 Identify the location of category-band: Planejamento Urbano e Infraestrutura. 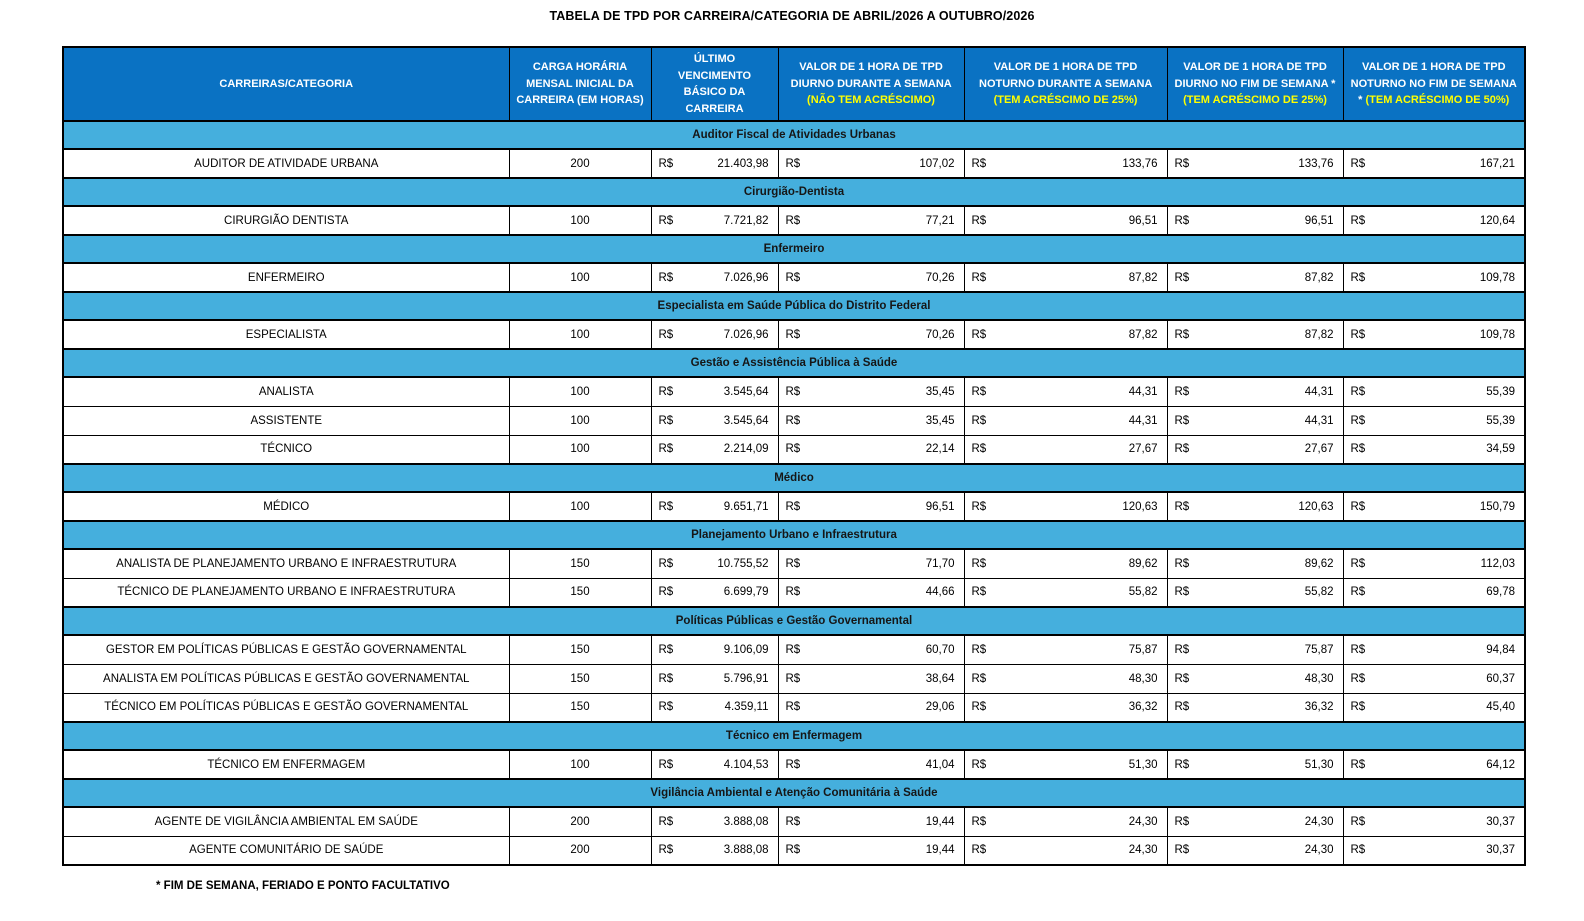
(794, 535).